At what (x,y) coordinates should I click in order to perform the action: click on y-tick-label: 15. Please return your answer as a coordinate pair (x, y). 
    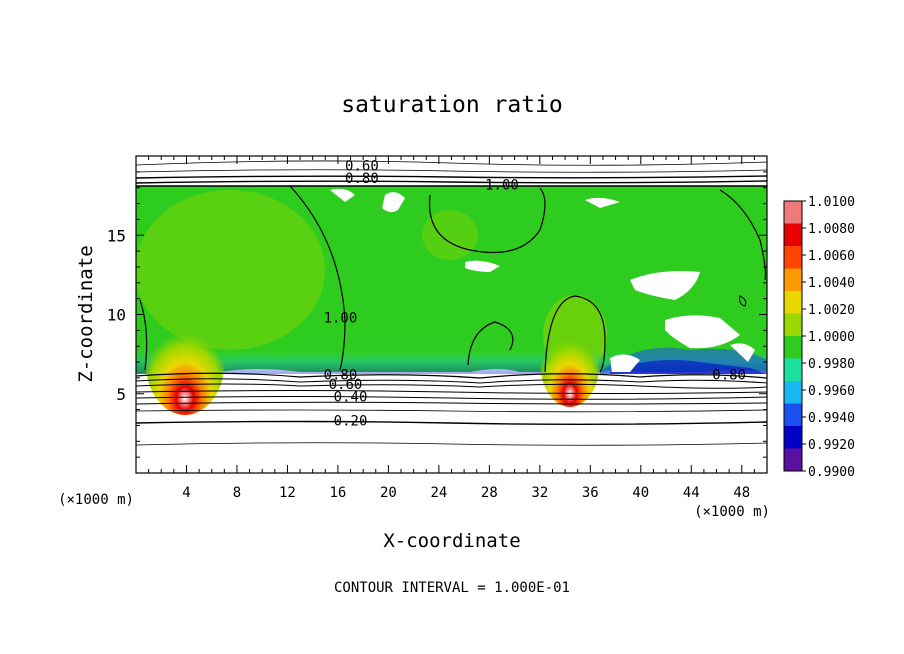
    Looking at the image, I should click on (116, 235).